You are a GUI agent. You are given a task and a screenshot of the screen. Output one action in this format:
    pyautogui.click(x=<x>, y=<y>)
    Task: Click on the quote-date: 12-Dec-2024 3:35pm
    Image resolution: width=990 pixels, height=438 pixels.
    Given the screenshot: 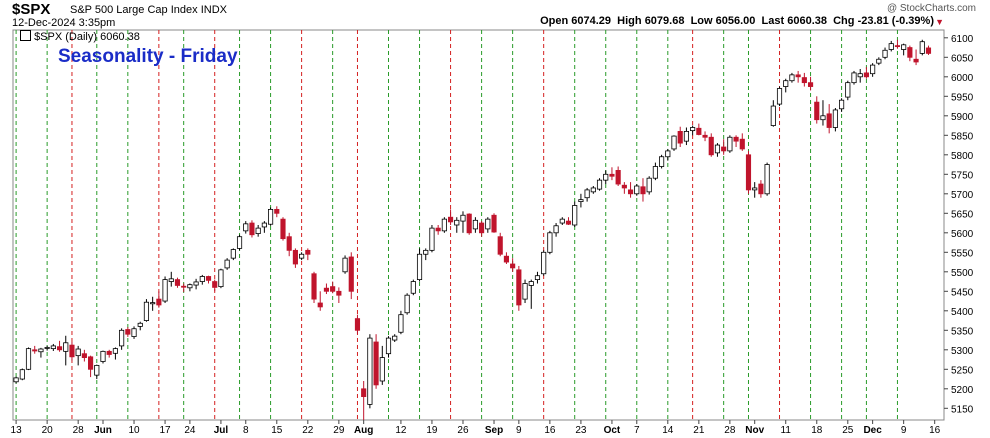 What is the action you would take?
    pyautogui.click(x=64, y=23)
    